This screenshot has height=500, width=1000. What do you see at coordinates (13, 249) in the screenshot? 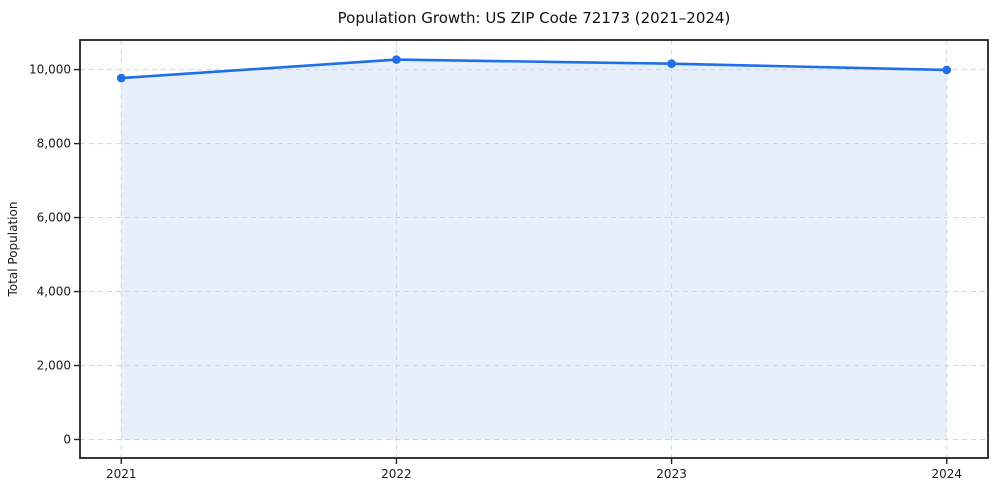
I see `y-axis-label: Total Population` at bounding box center [13, 249].